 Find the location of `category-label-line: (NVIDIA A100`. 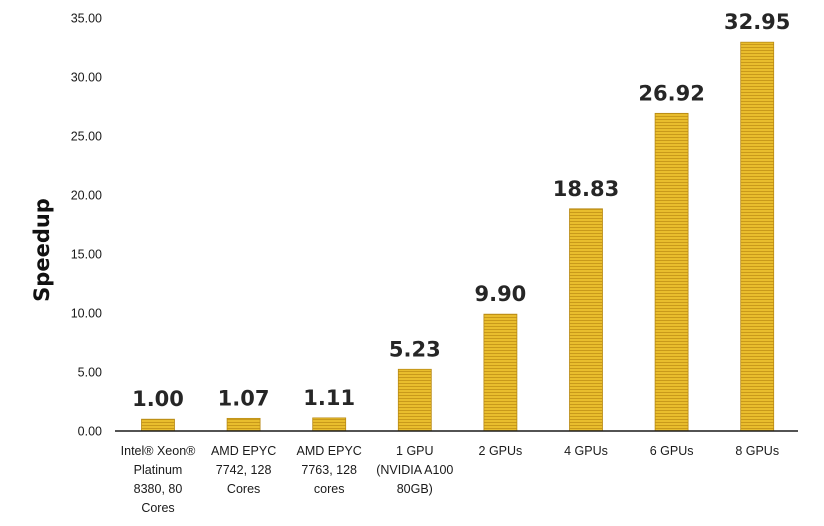

category-label-line: (NVIDIA A100 is located at coordinates (414, 470).